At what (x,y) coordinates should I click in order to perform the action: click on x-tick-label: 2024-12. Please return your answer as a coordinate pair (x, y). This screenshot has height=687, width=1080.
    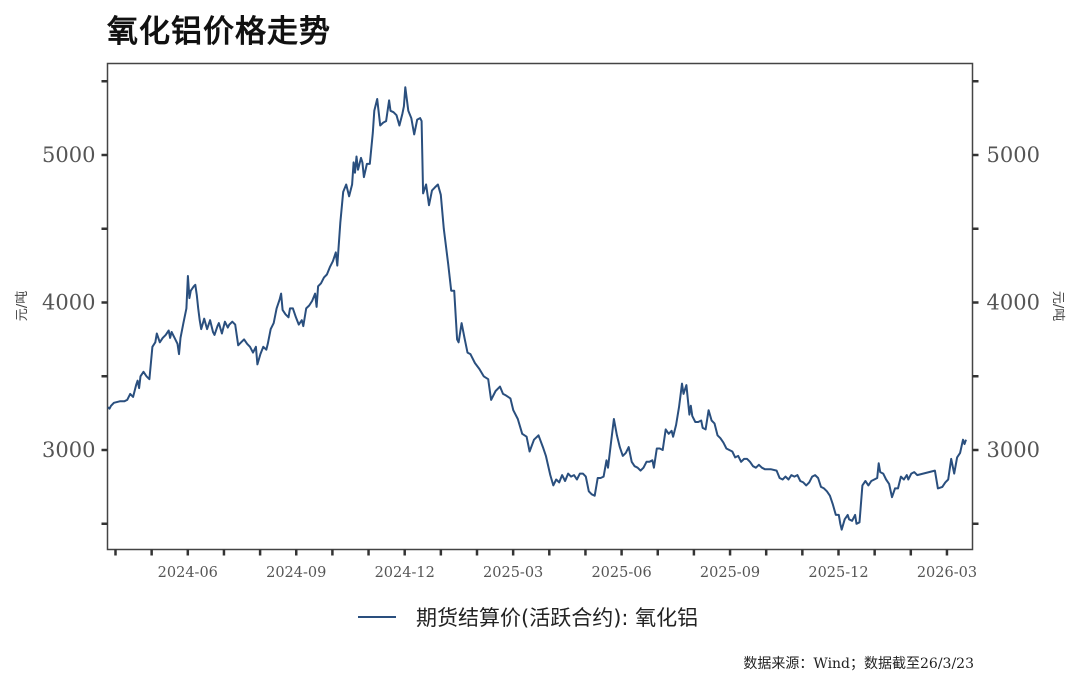
    Looking at the image, I should click on (405, 573).